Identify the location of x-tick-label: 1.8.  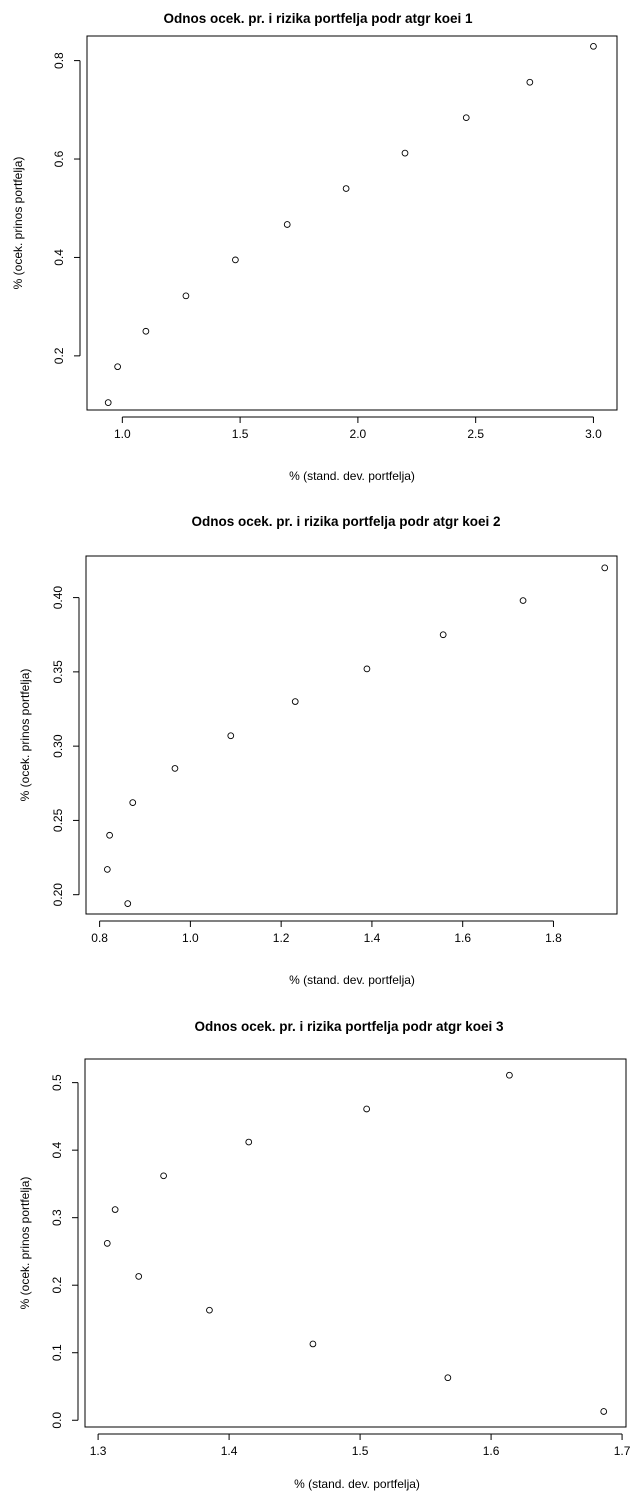
(553, 938).